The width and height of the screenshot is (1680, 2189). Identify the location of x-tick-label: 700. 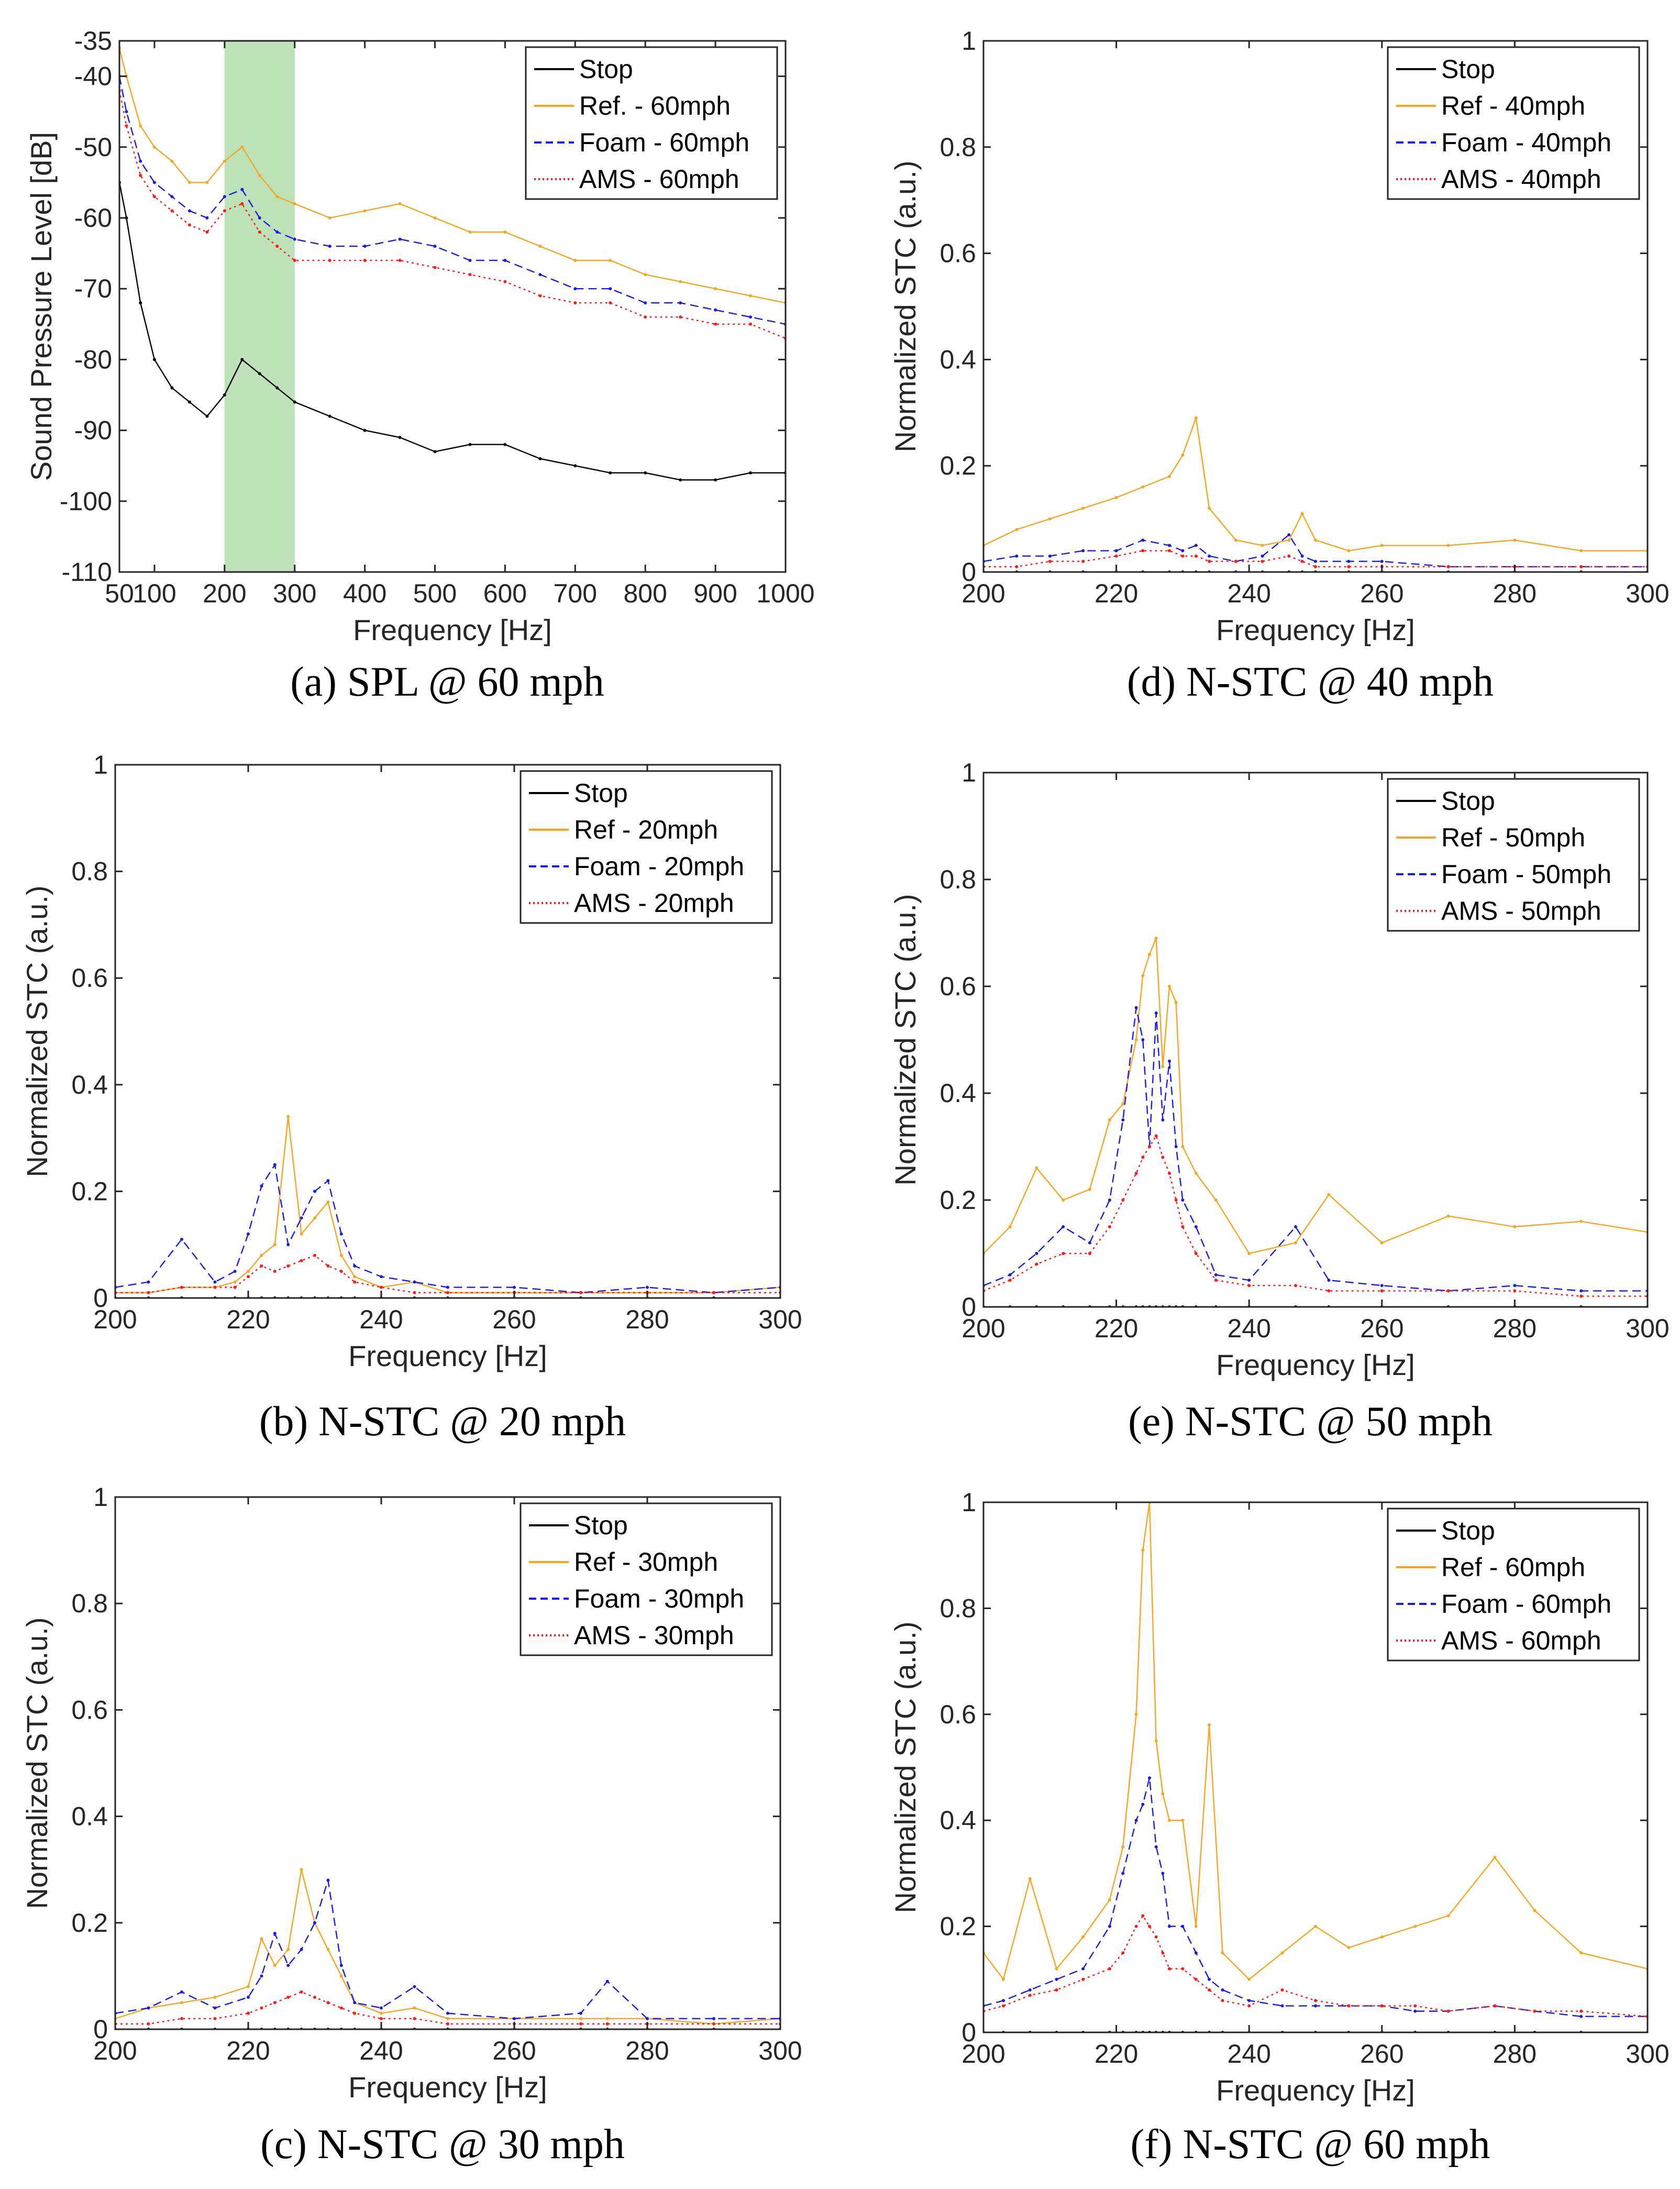
(576, 593).